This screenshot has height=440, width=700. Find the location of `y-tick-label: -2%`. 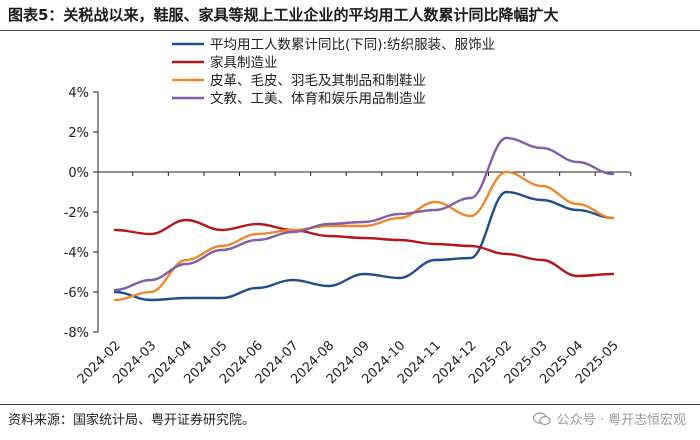

y-tick-label: -2% is located at coordinates (76, 213).